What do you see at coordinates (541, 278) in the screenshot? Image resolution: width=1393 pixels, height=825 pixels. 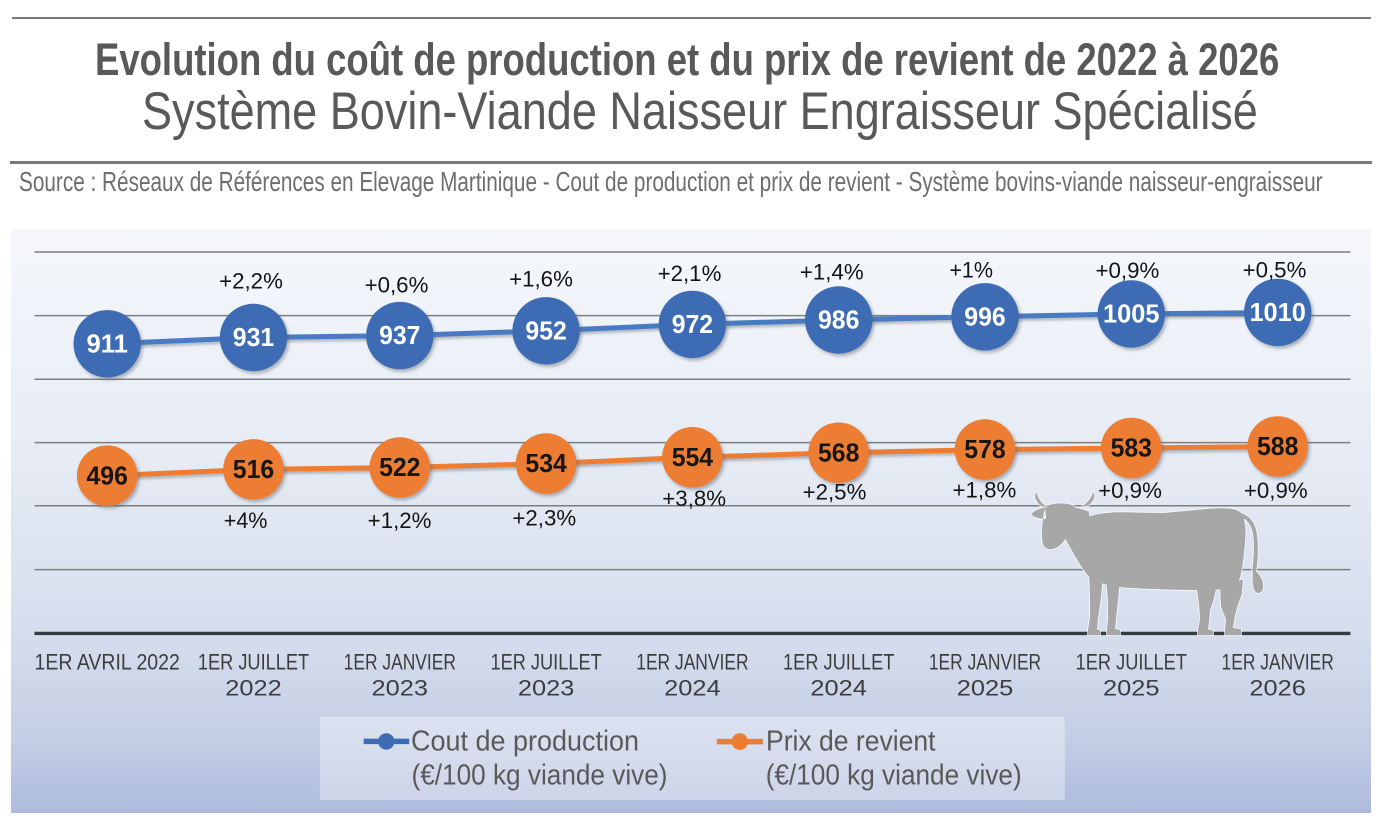 I see `svg-text: +1,6%` at bounding box center [541, 278].